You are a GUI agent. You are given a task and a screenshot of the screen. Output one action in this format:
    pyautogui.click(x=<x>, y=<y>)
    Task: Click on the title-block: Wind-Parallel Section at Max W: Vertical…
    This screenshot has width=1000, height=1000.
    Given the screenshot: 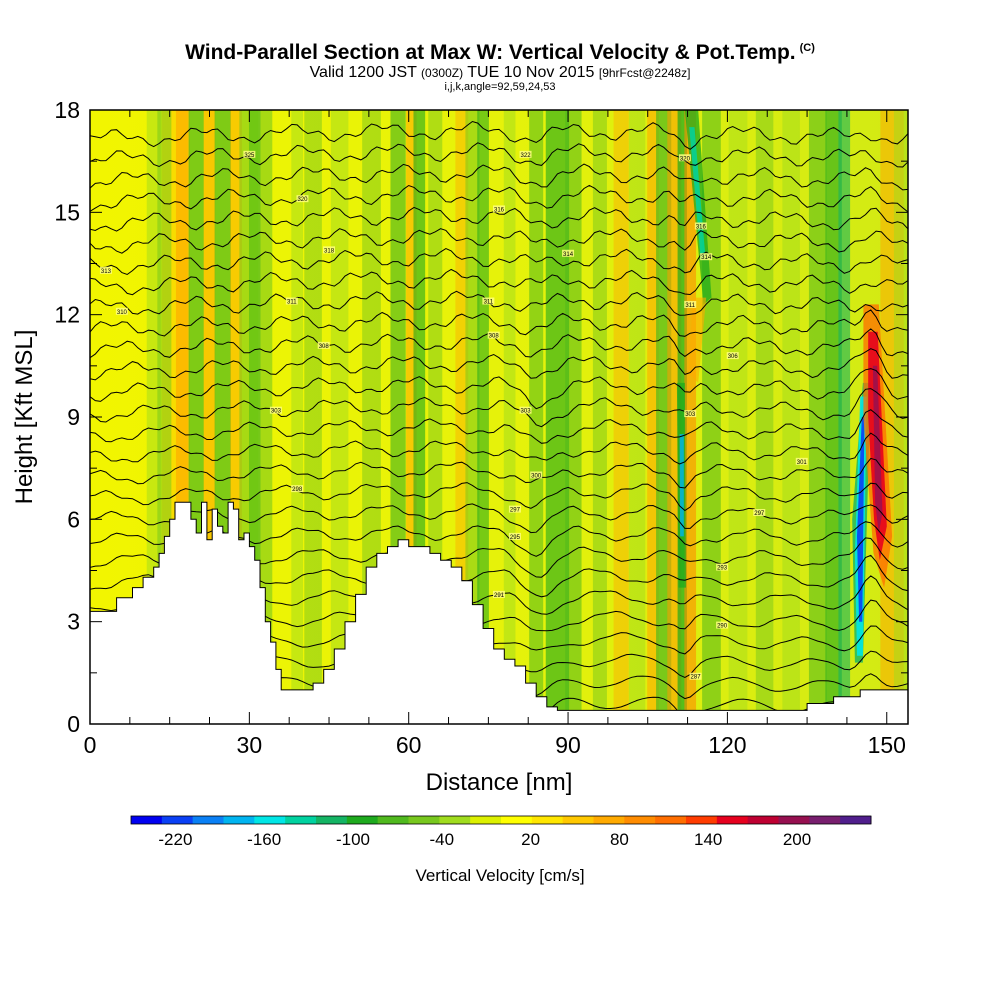 What is the action you would take?
    pyautogui.click(x=500, y=64)
    